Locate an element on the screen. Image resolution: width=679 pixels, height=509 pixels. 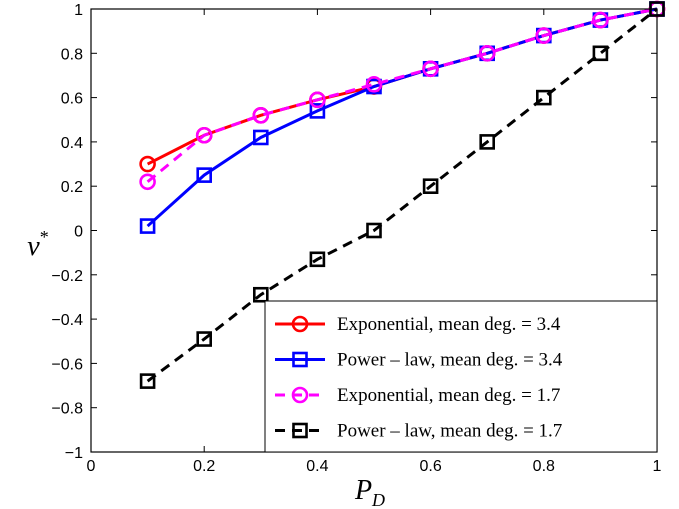
y-axis-label: v* is located at coordinates (37, 244).